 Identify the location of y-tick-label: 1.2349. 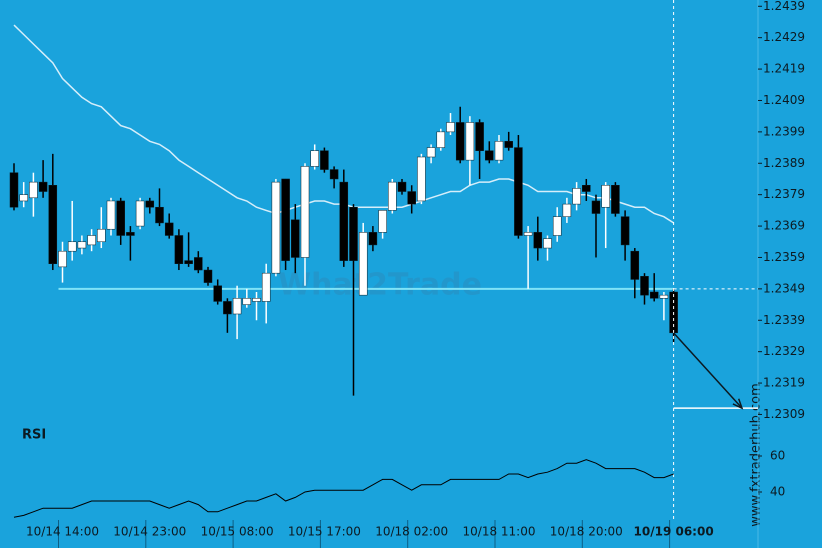
(784, 288).